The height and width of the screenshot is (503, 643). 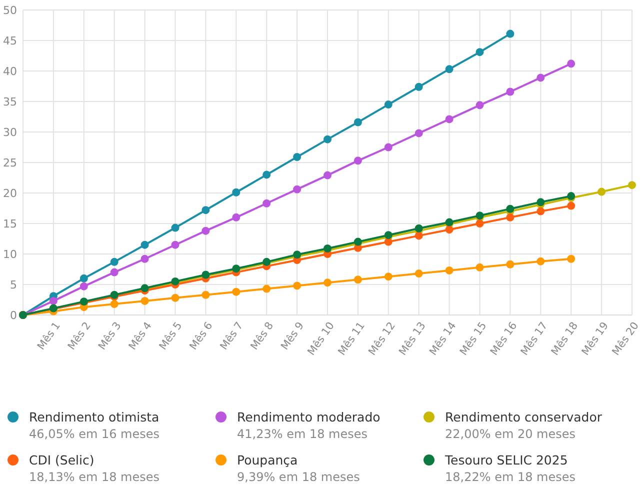 What do you see at coordinates (10, 132) in the screenshot?
I see `y-tick-label: 30` at bounding box center [10, 132].